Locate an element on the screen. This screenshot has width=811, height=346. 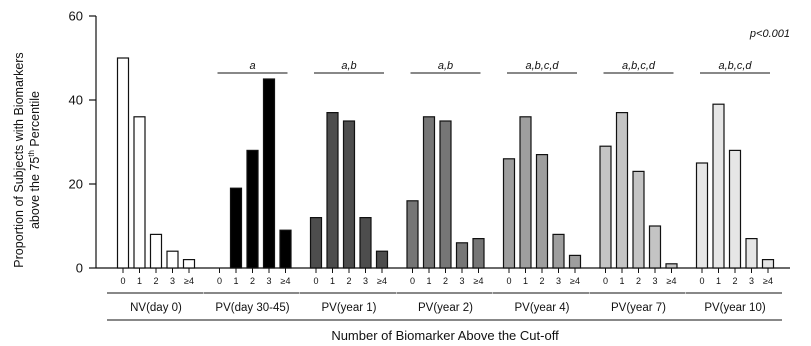
significance-markers: a a,b a,b a,b,c,d a,b,c,d a,b,c,d is located at coordinates (493, 67).